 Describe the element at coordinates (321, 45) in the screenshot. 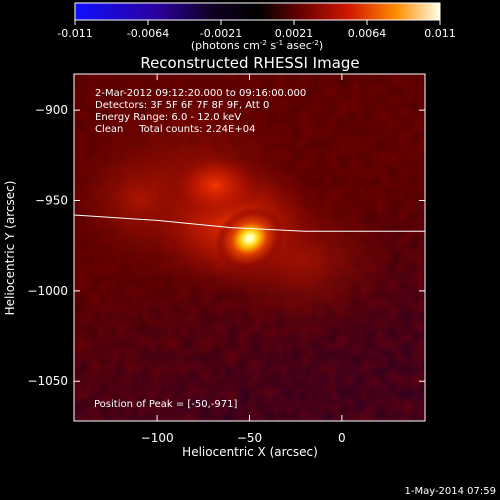

I see `colorbar-units-close: )` at that location.